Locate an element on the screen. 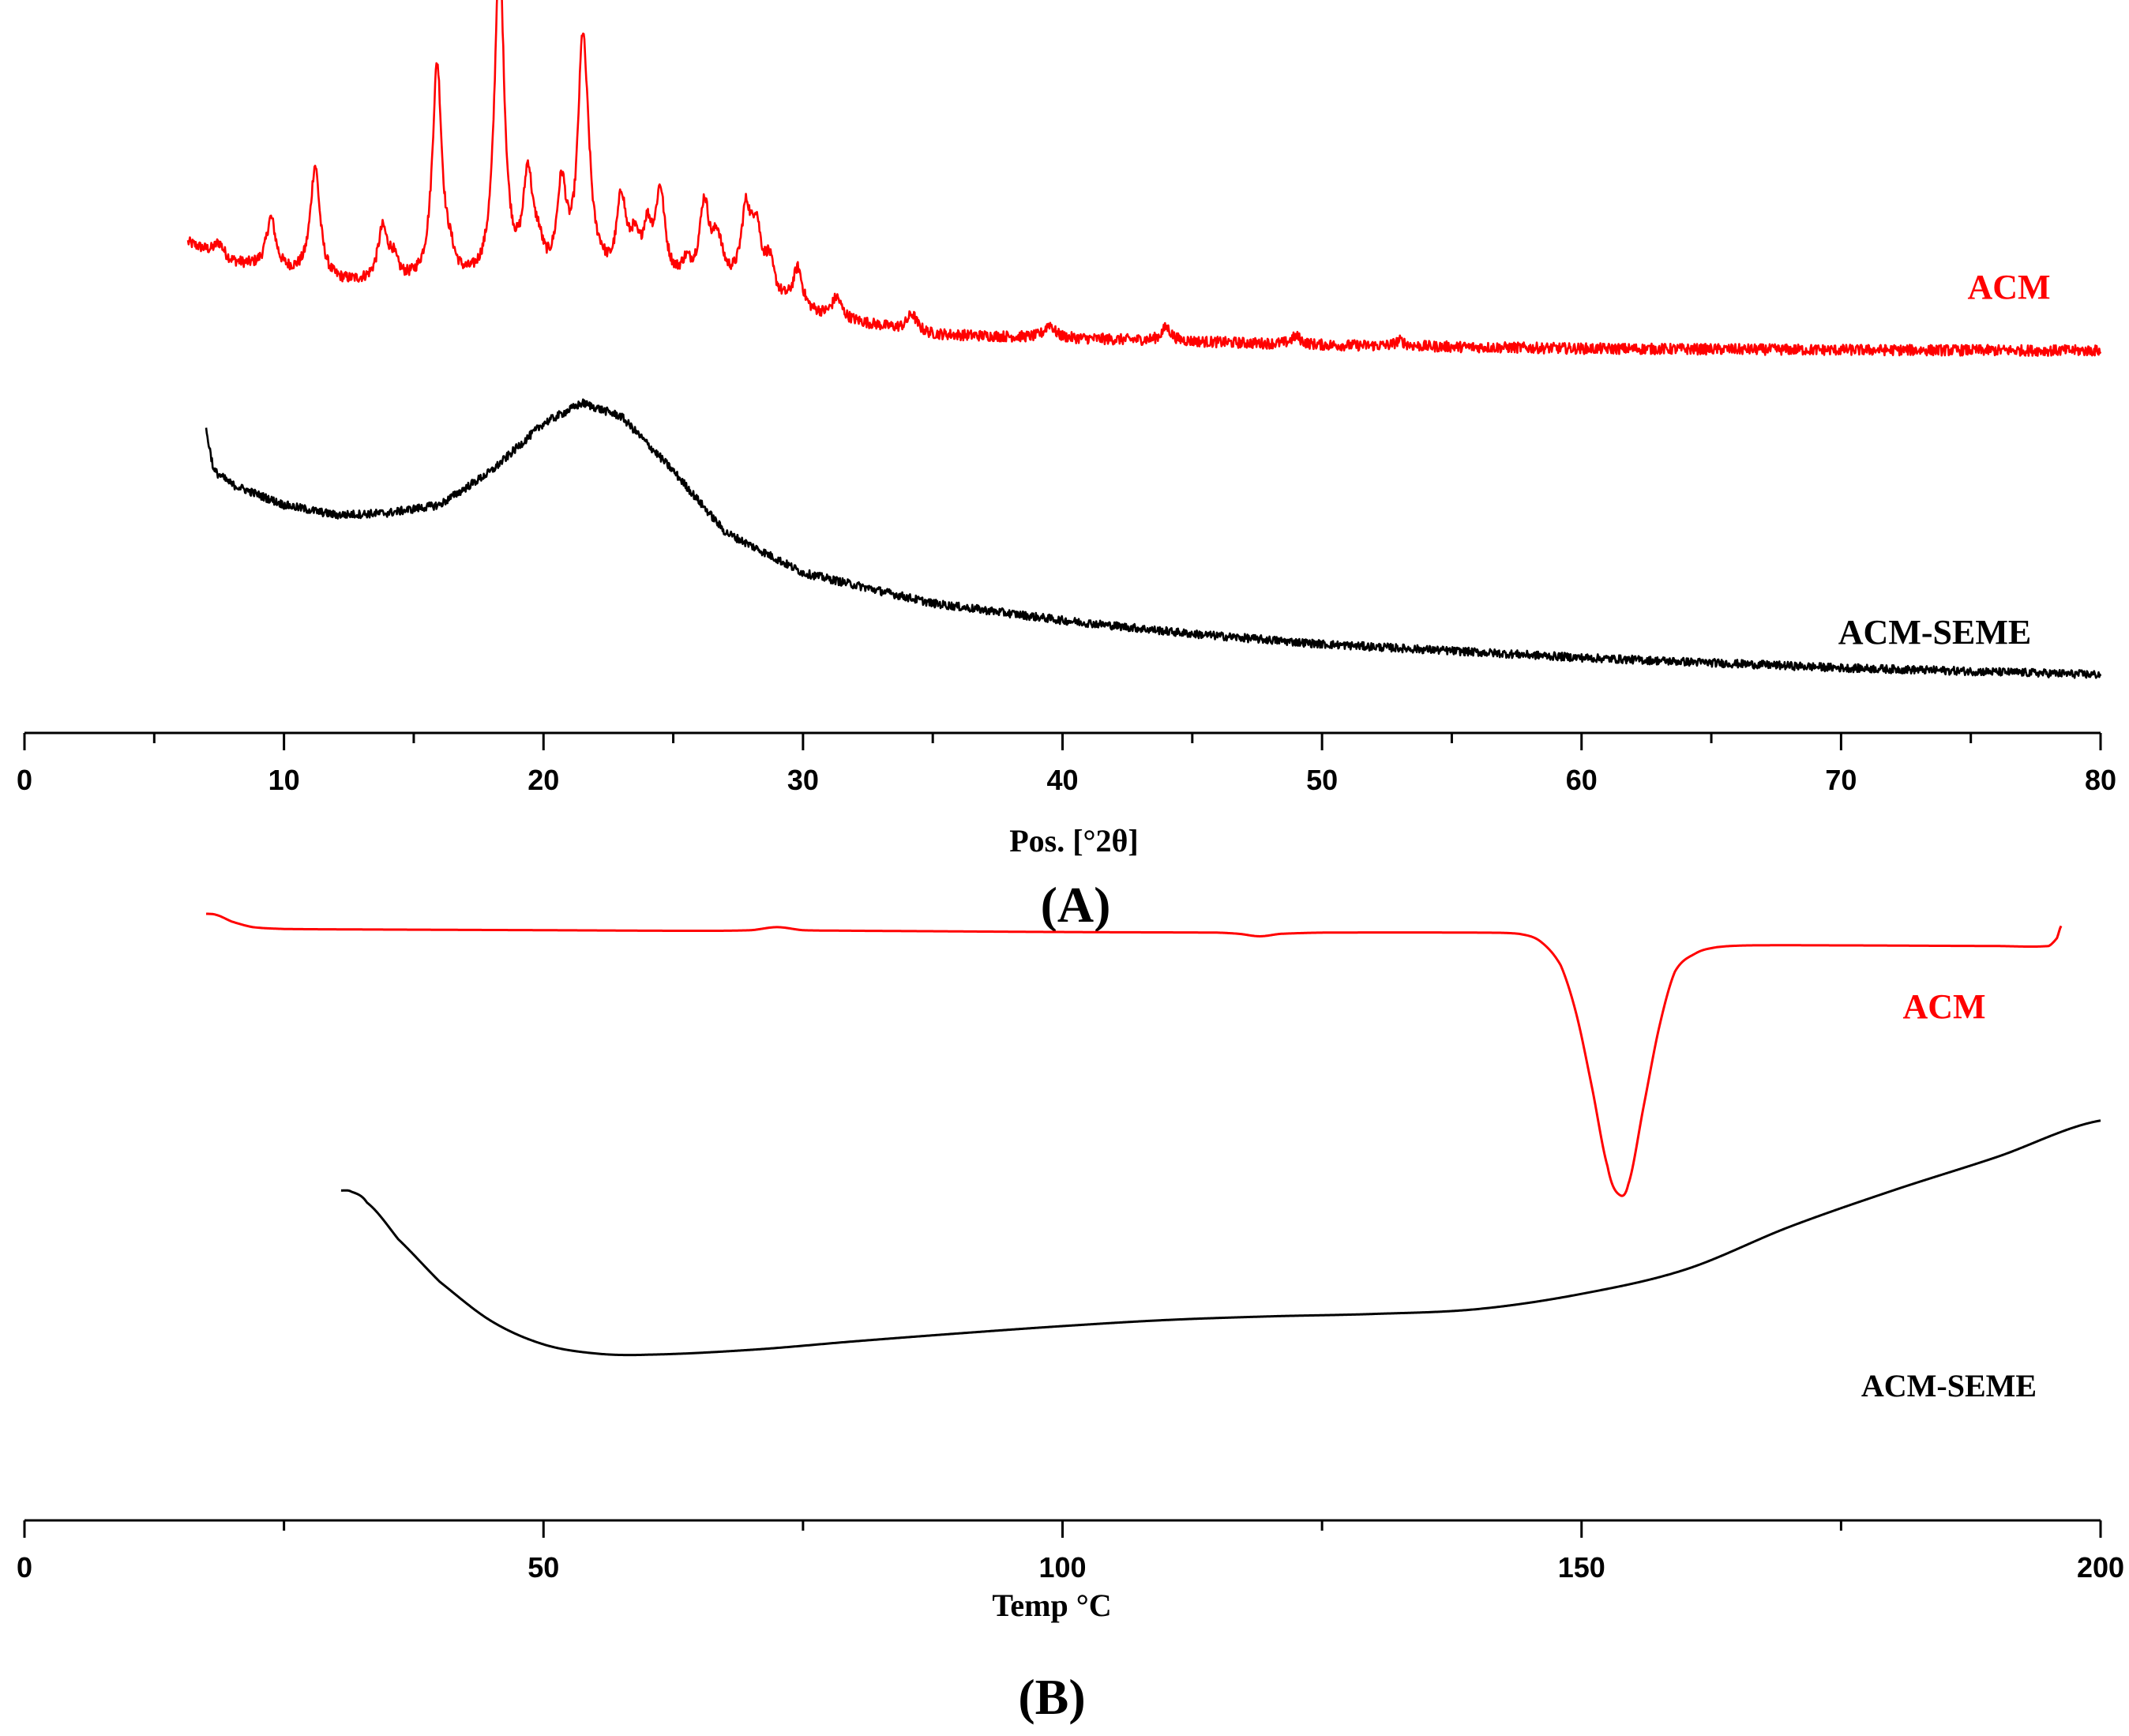 This screenshot has width=2129, height=1736. xrd-line-acm-seme is located at coordinates (1153, 538).